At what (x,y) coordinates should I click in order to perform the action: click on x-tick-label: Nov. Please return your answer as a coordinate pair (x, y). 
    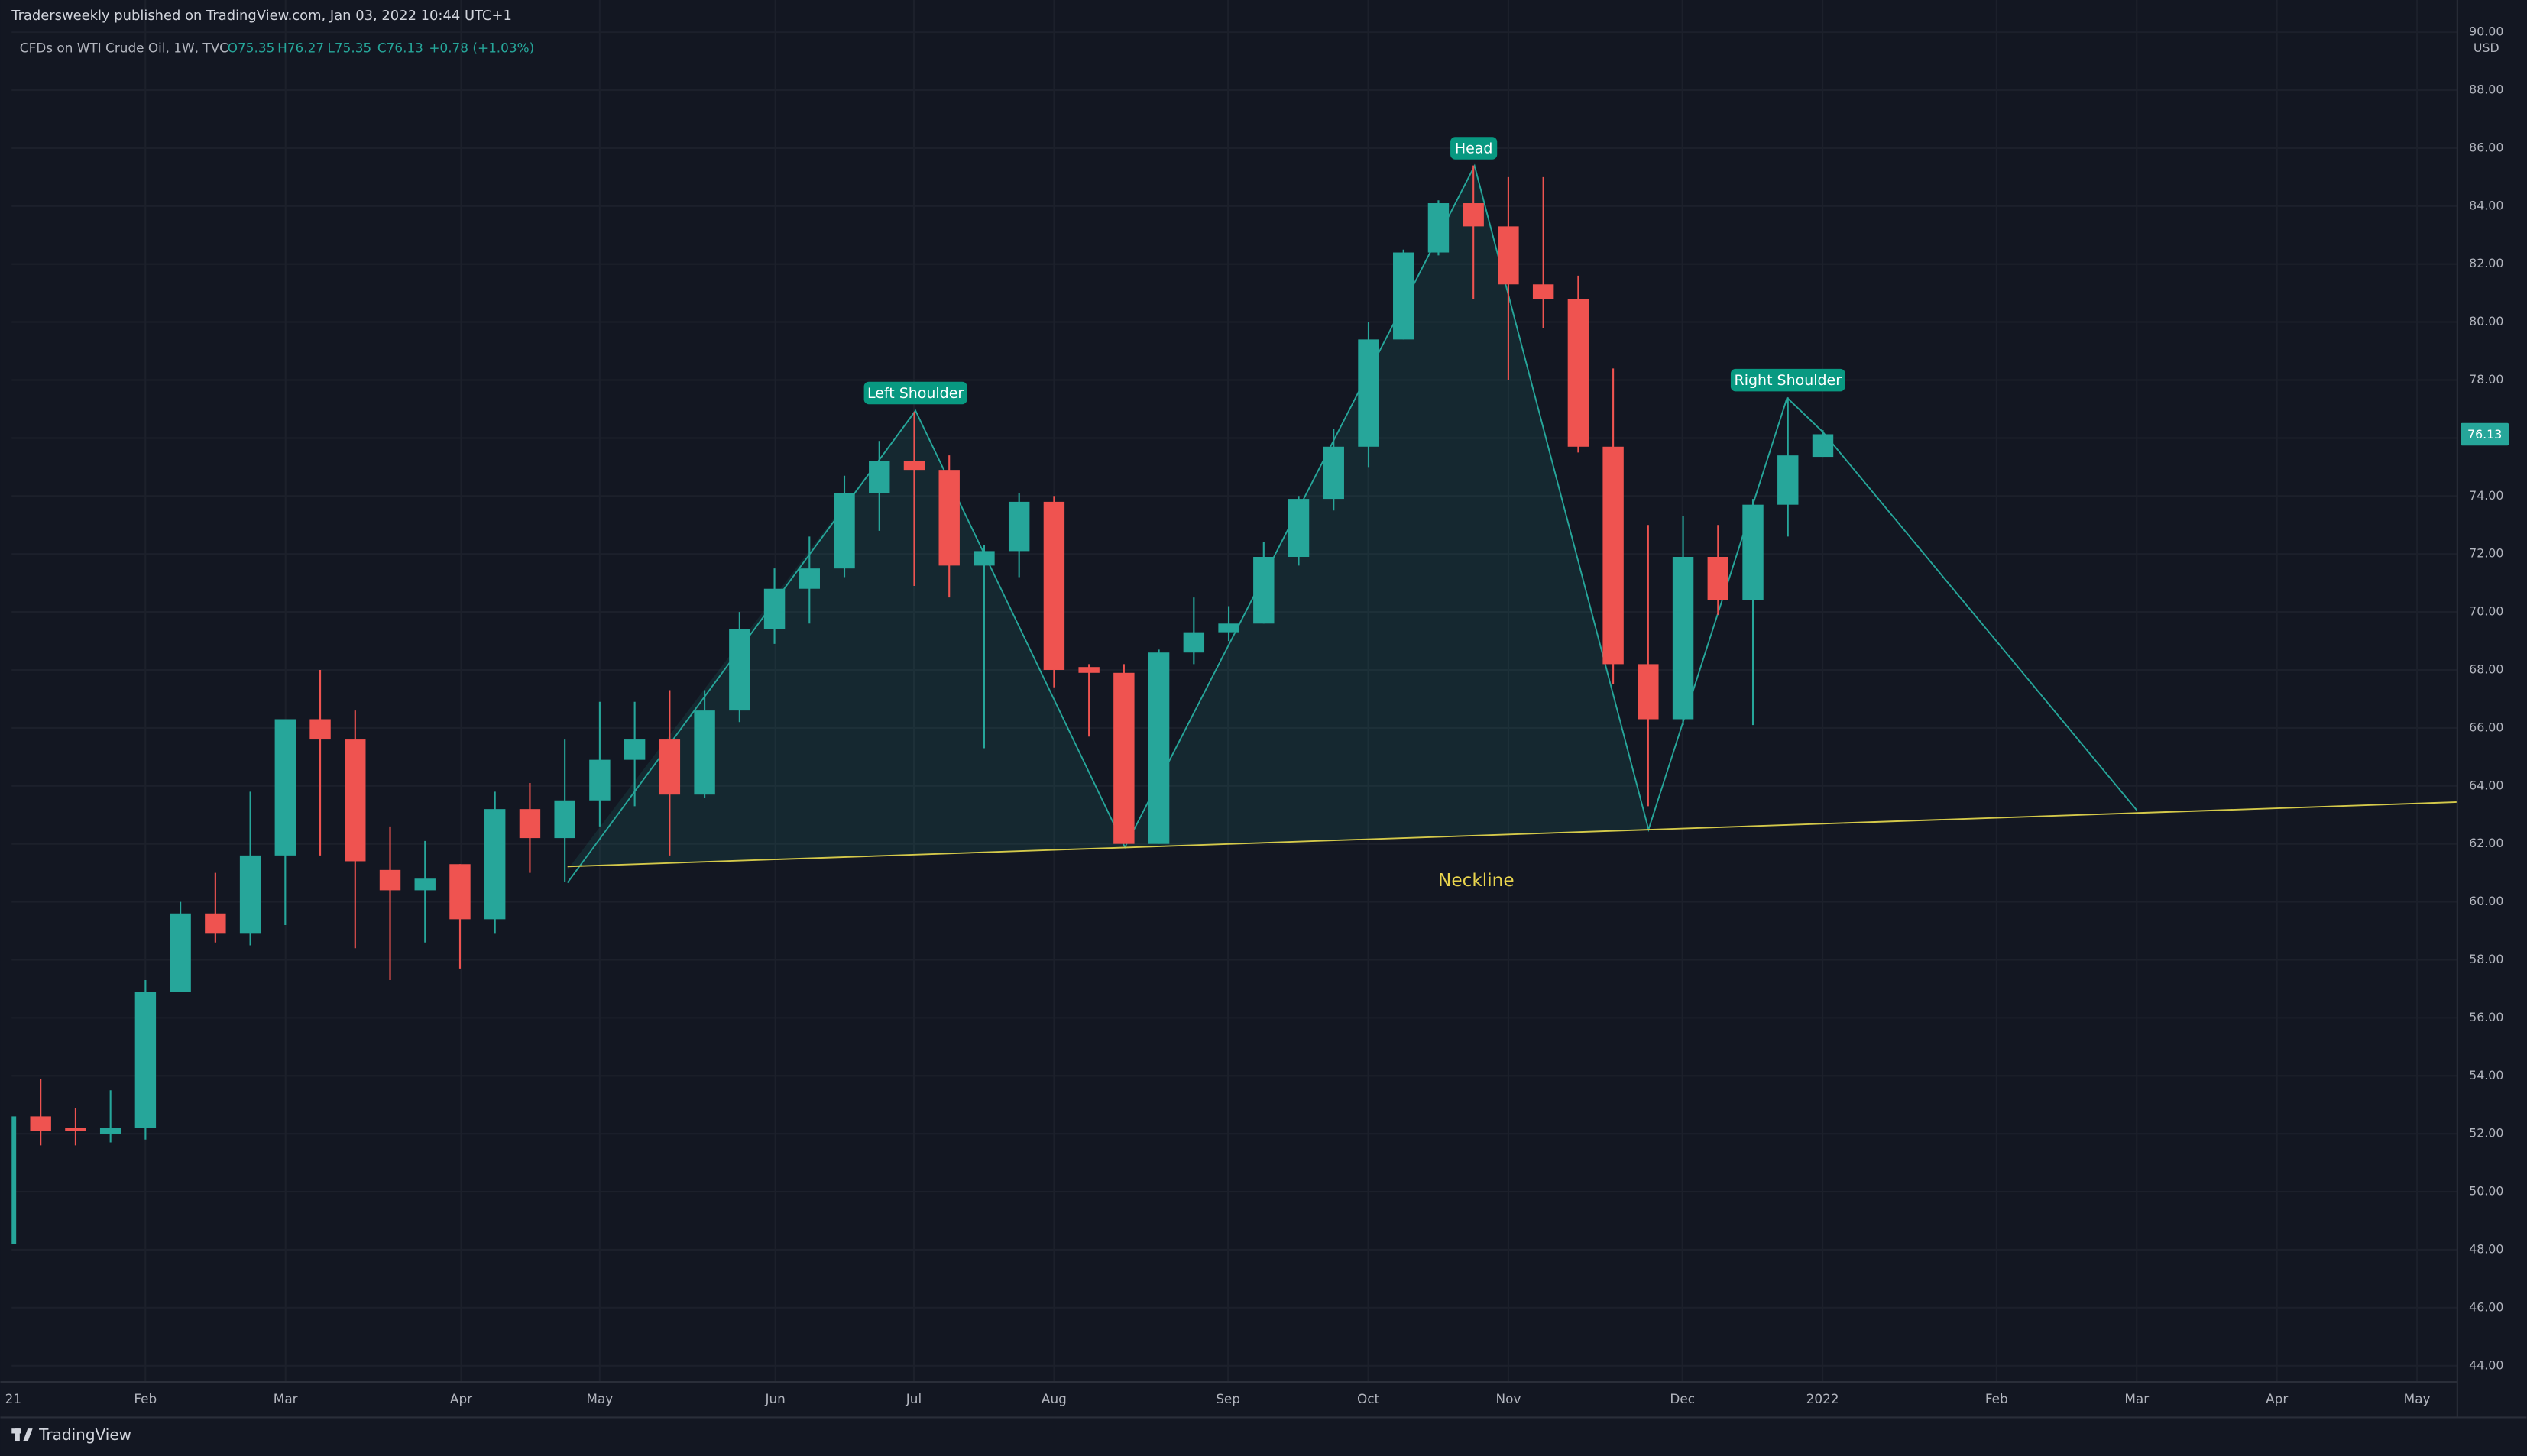
    Looking at the image, I should click on (1508, 1399).